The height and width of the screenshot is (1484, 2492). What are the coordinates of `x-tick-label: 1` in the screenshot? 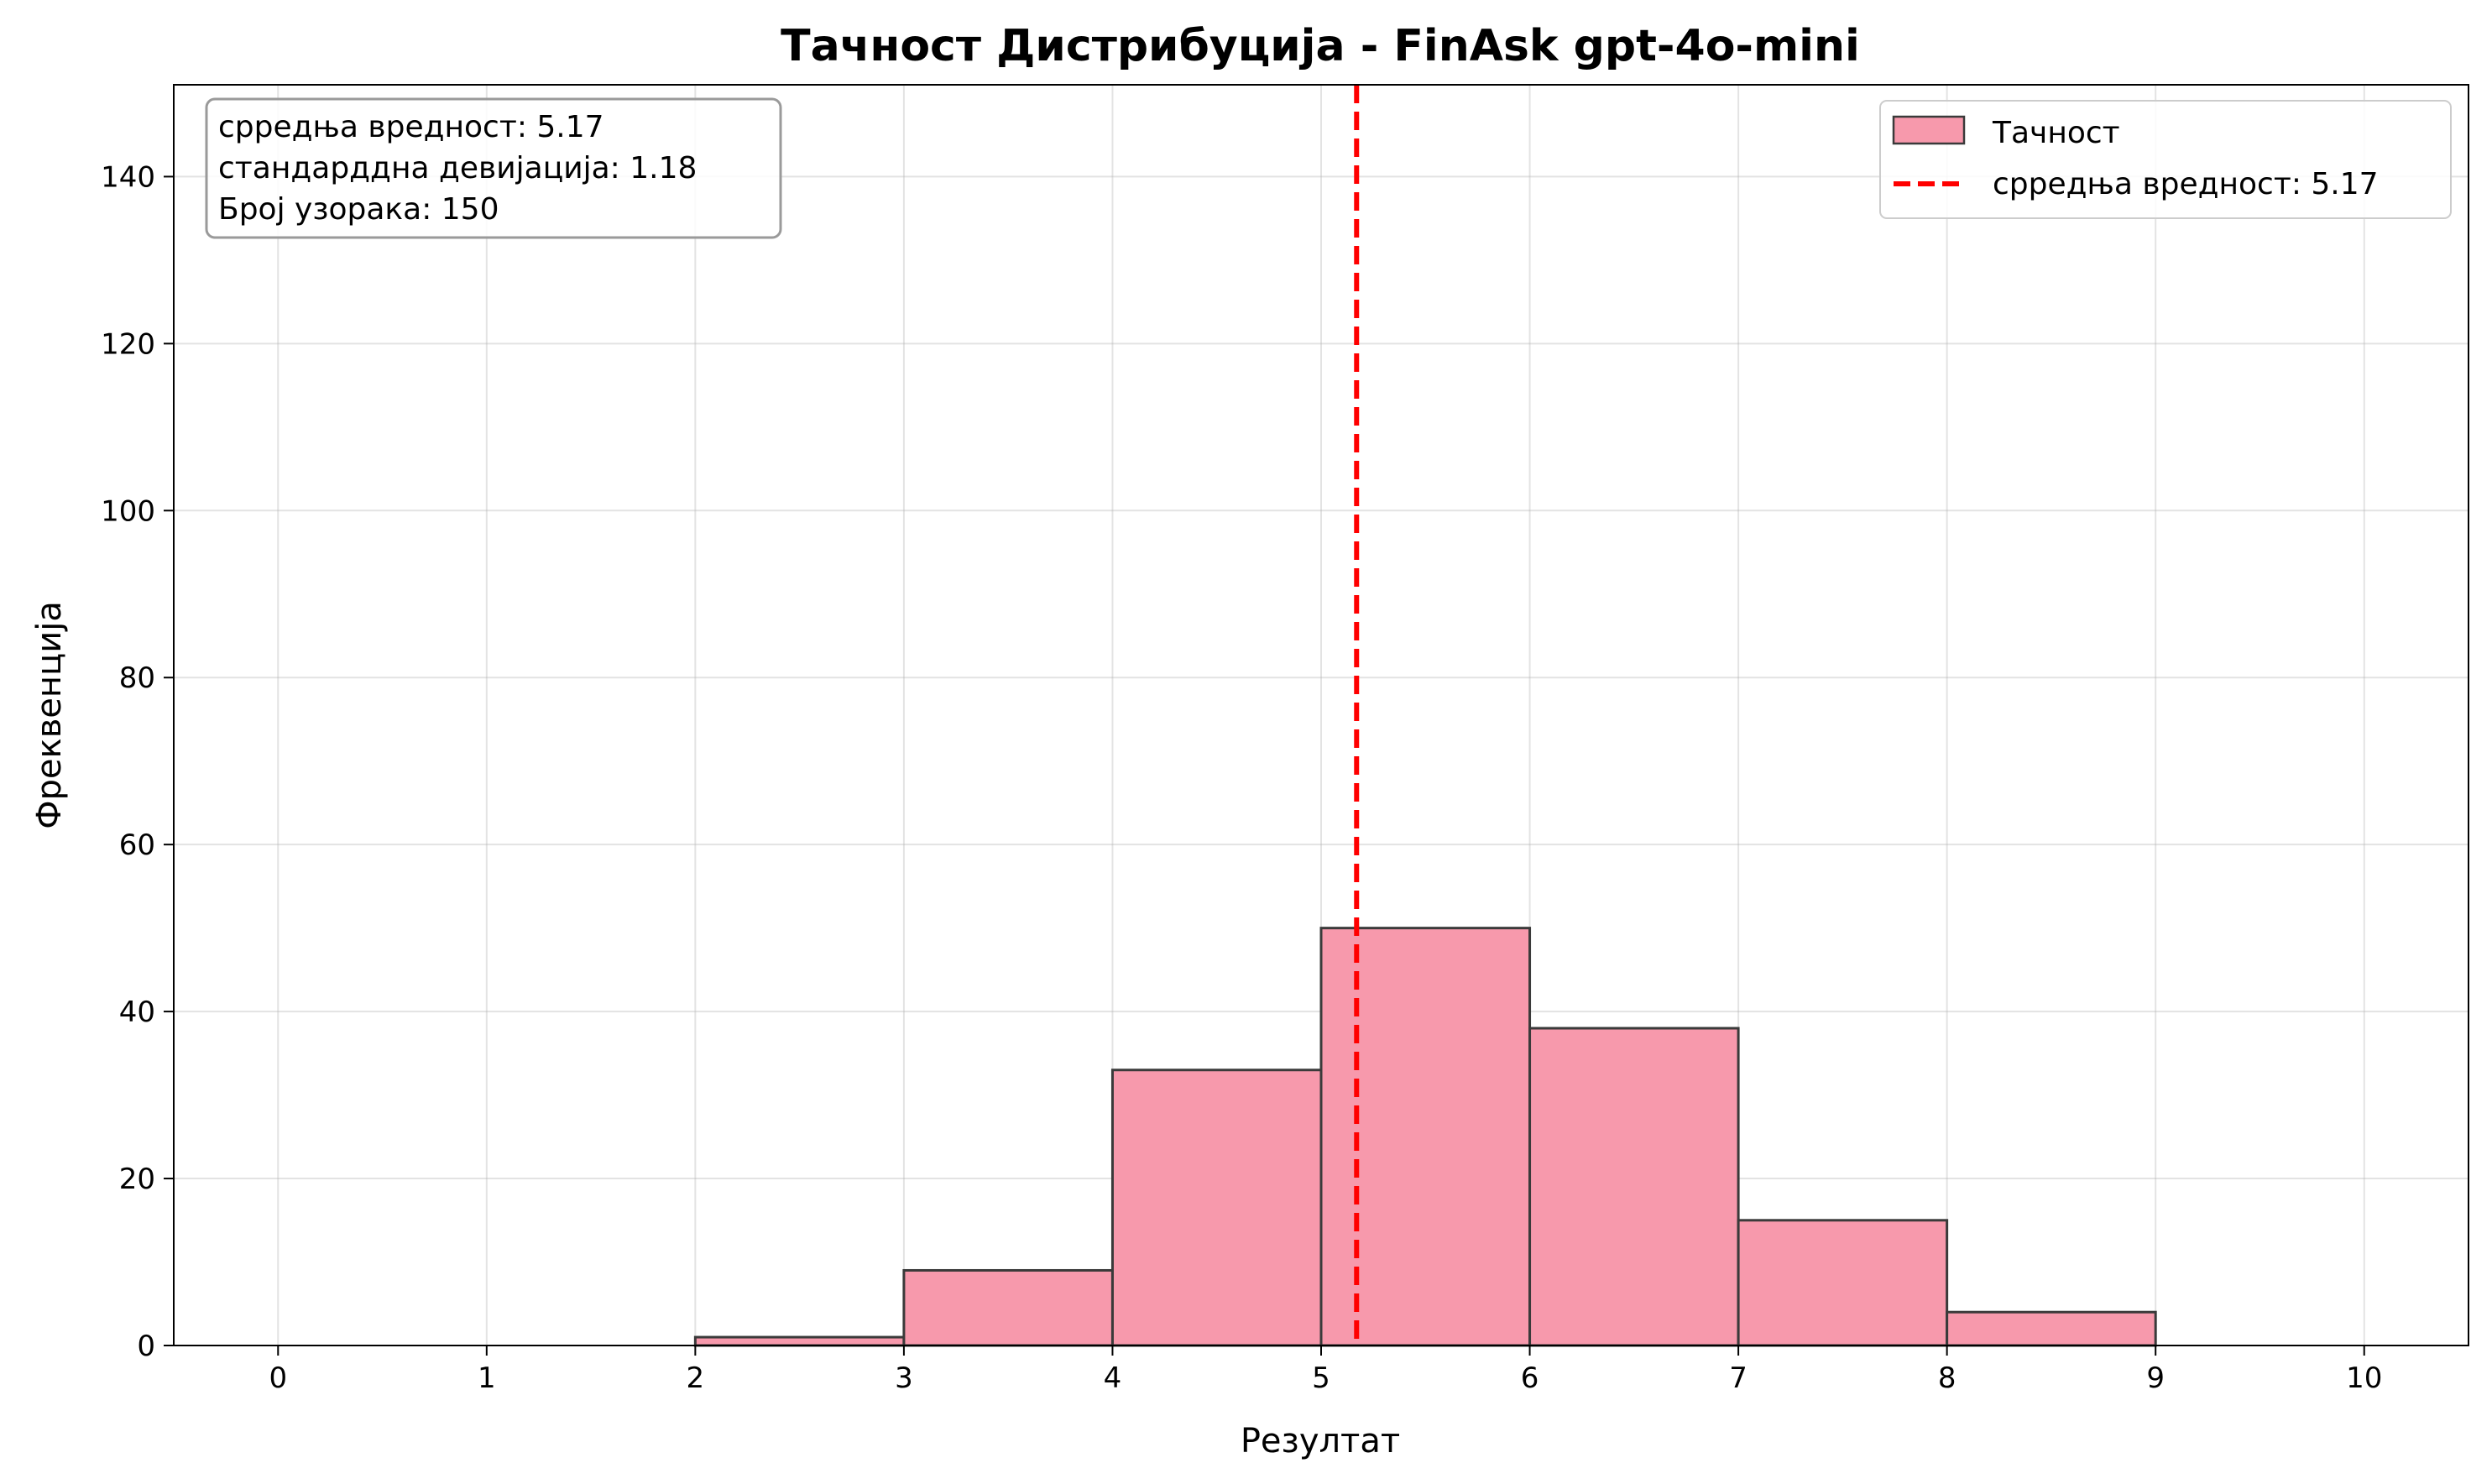 It's located at (487, 1378).